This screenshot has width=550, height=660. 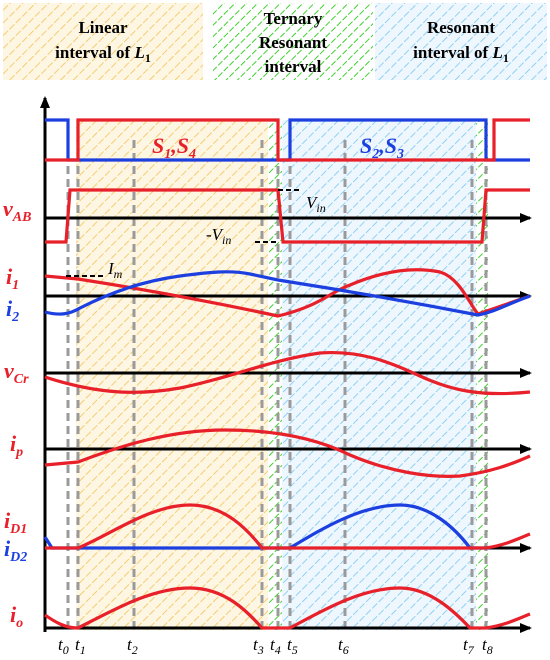 What do you see at coordinates (287, 373) in the screenshot?
I see `waveform-vcr` at bounding box center [287, 373].